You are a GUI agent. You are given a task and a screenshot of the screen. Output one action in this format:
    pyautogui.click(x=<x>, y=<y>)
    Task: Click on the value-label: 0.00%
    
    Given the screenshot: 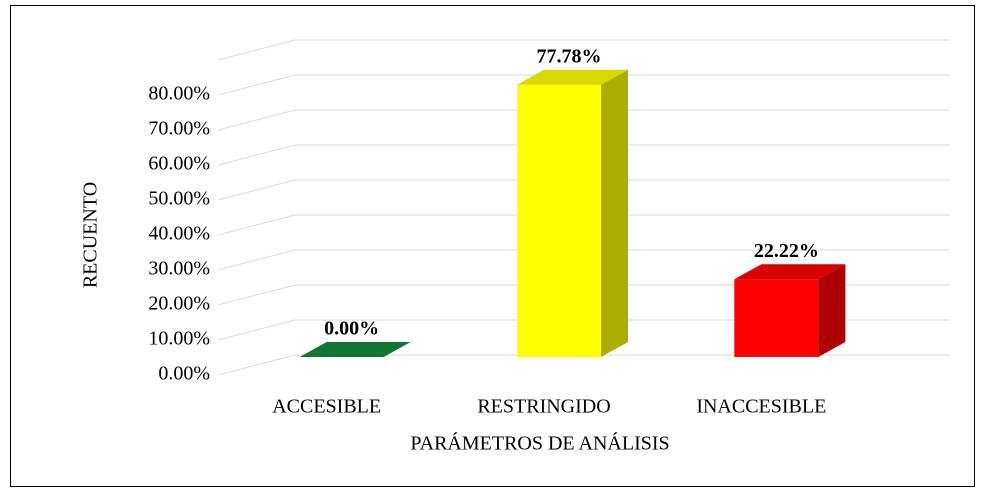 What is the action you would take?
    pyautogui.click(x=351, y=329)
    